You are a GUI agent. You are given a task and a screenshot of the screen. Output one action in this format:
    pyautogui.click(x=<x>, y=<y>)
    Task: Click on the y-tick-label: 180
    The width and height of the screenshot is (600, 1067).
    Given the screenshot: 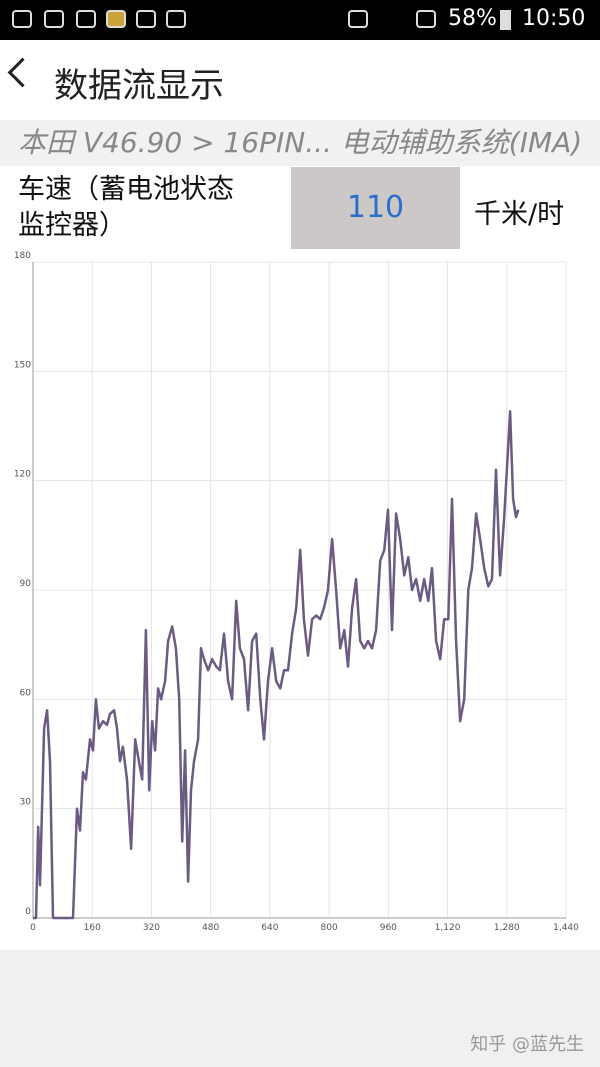 What is the action you would take?
    pyautogui.click(x=22, y=256)
    